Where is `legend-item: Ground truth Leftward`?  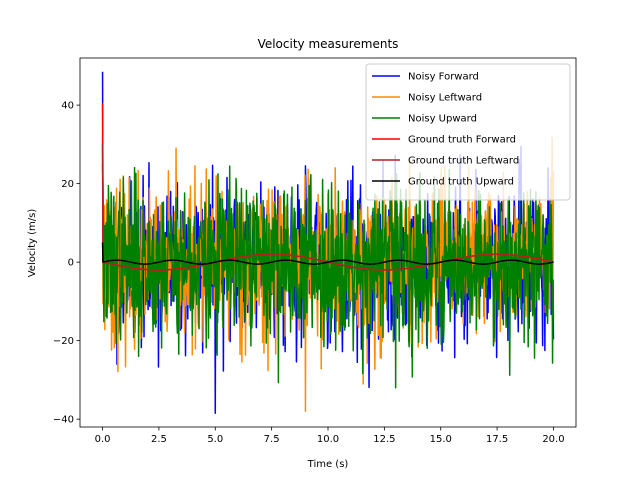 legend-item: Ground truth Leftward is located at coordinates (445, 161).